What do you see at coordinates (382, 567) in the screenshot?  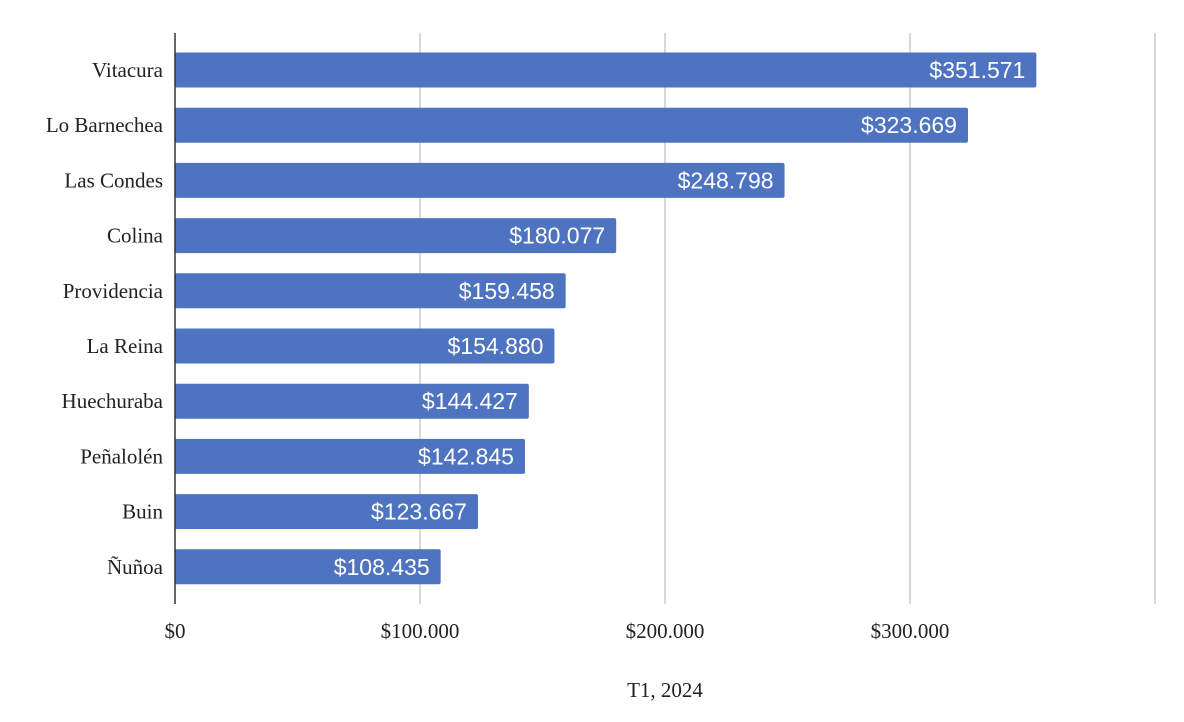 I see `data-label: $108.435` at bounding box center [382, 567].